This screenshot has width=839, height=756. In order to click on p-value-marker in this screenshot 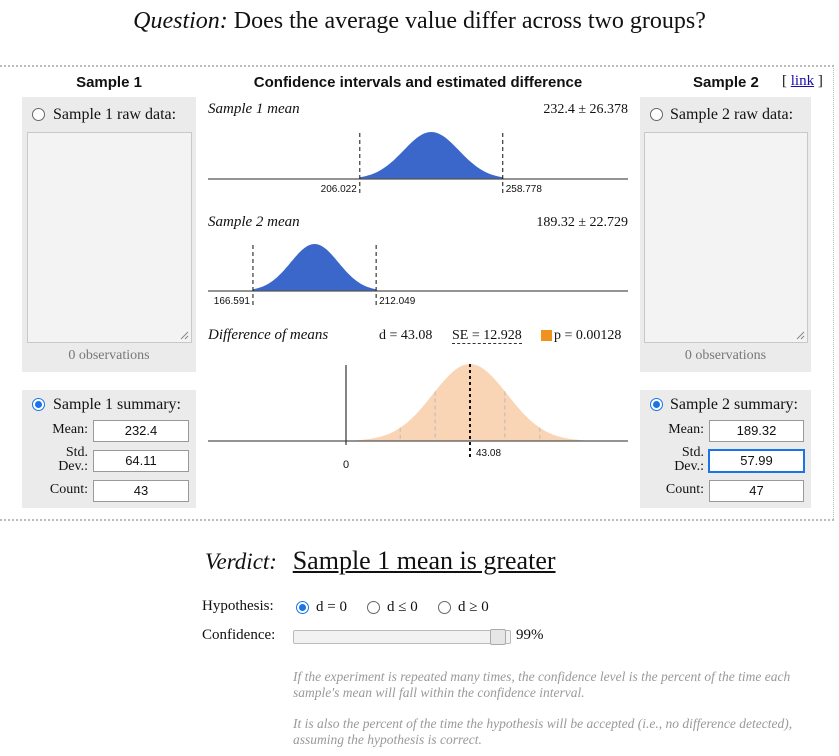, I will do `click(546, 335)`.